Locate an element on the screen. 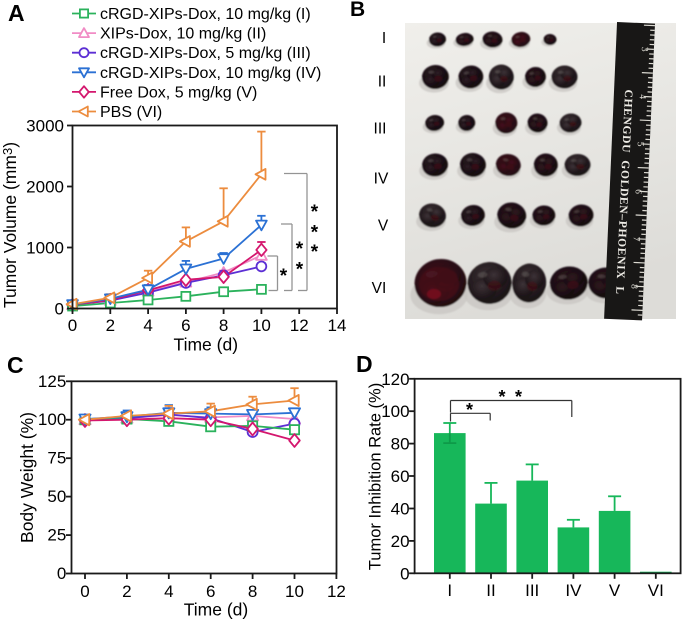  svg-text: 3000 is located at coordinates (45, 126).